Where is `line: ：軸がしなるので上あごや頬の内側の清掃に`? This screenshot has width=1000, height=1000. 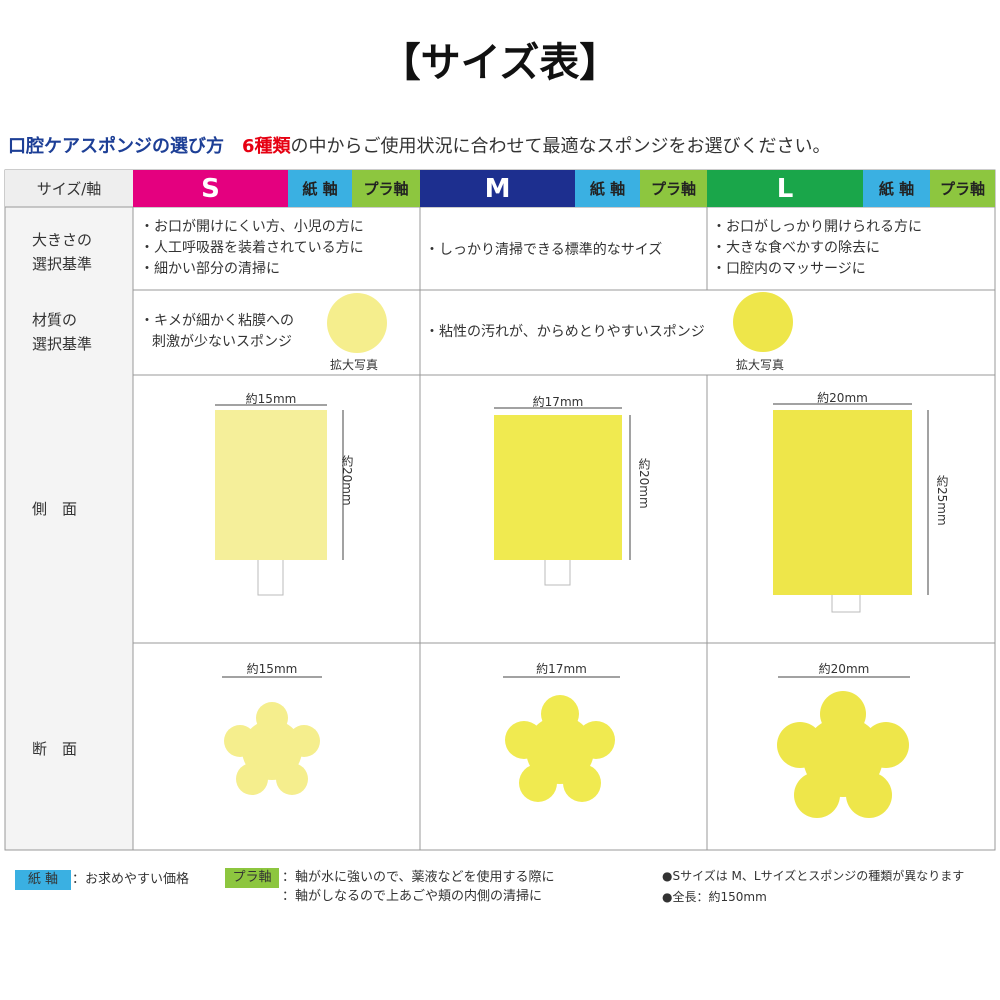
line: ：軸がしなるので上あごや頬の内側の清掃に is located at coordinates (412, 896).